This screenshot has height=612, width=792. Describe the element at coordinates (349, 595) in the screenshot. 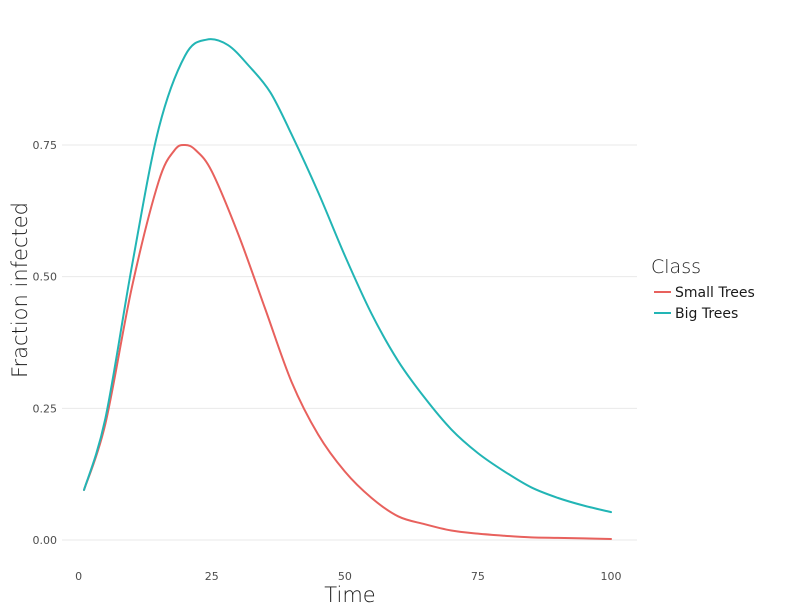

I see `x-axis-title: Time` at that location.